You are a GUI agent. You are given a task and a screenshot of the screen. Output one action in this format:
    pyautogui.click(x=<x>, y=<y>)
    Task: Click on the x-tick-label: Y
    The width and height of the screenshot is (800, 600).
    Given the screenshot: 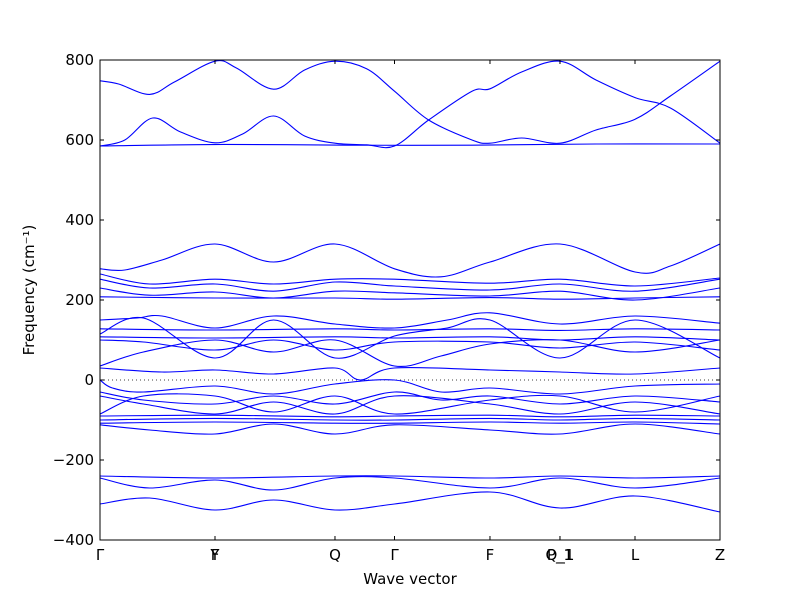 What is the action you would take?
    pyautogui.click(x=214, y=555)
    